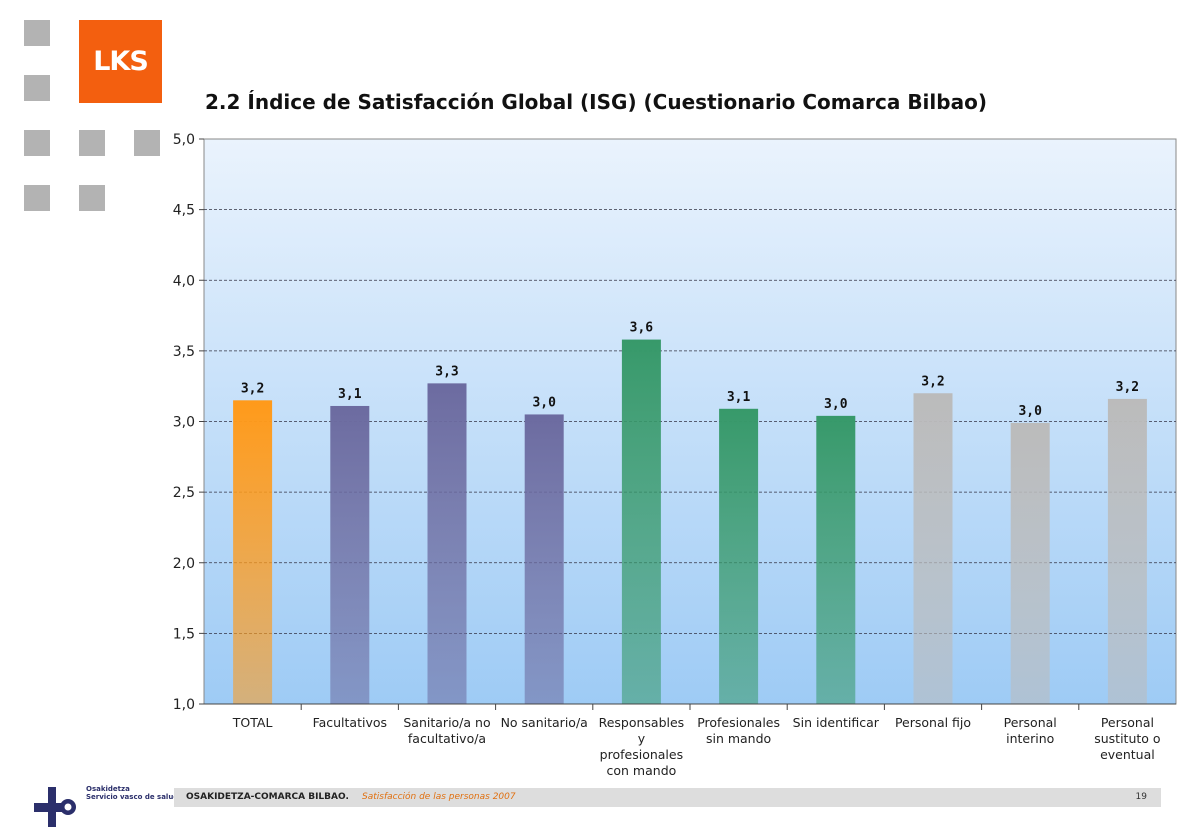 This screenshot has width=1188, height=840. Describe the element at coordinates (642, 722) in the screenshot. I see `x-tick-label: Responsables` at that location.